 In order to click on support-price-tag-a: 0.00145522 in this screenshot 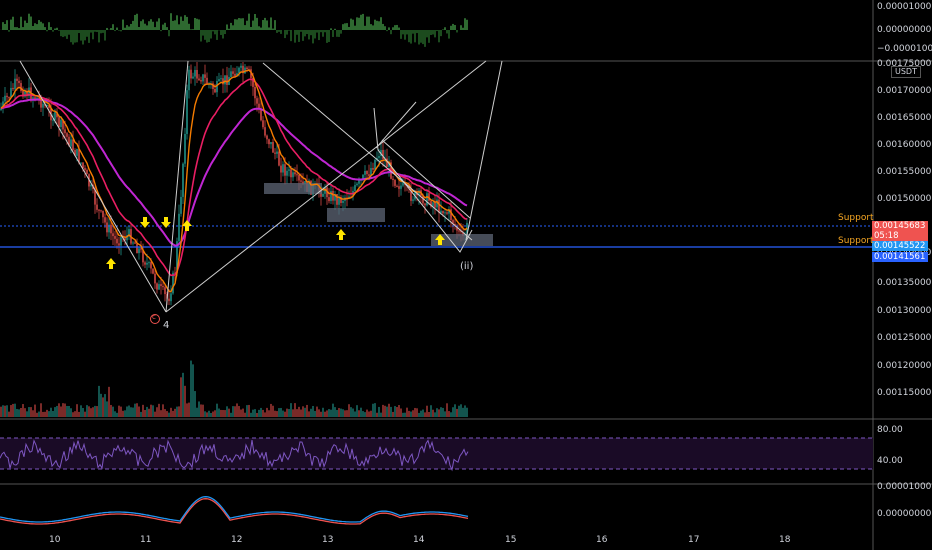, I will do `click(900, 246)`.